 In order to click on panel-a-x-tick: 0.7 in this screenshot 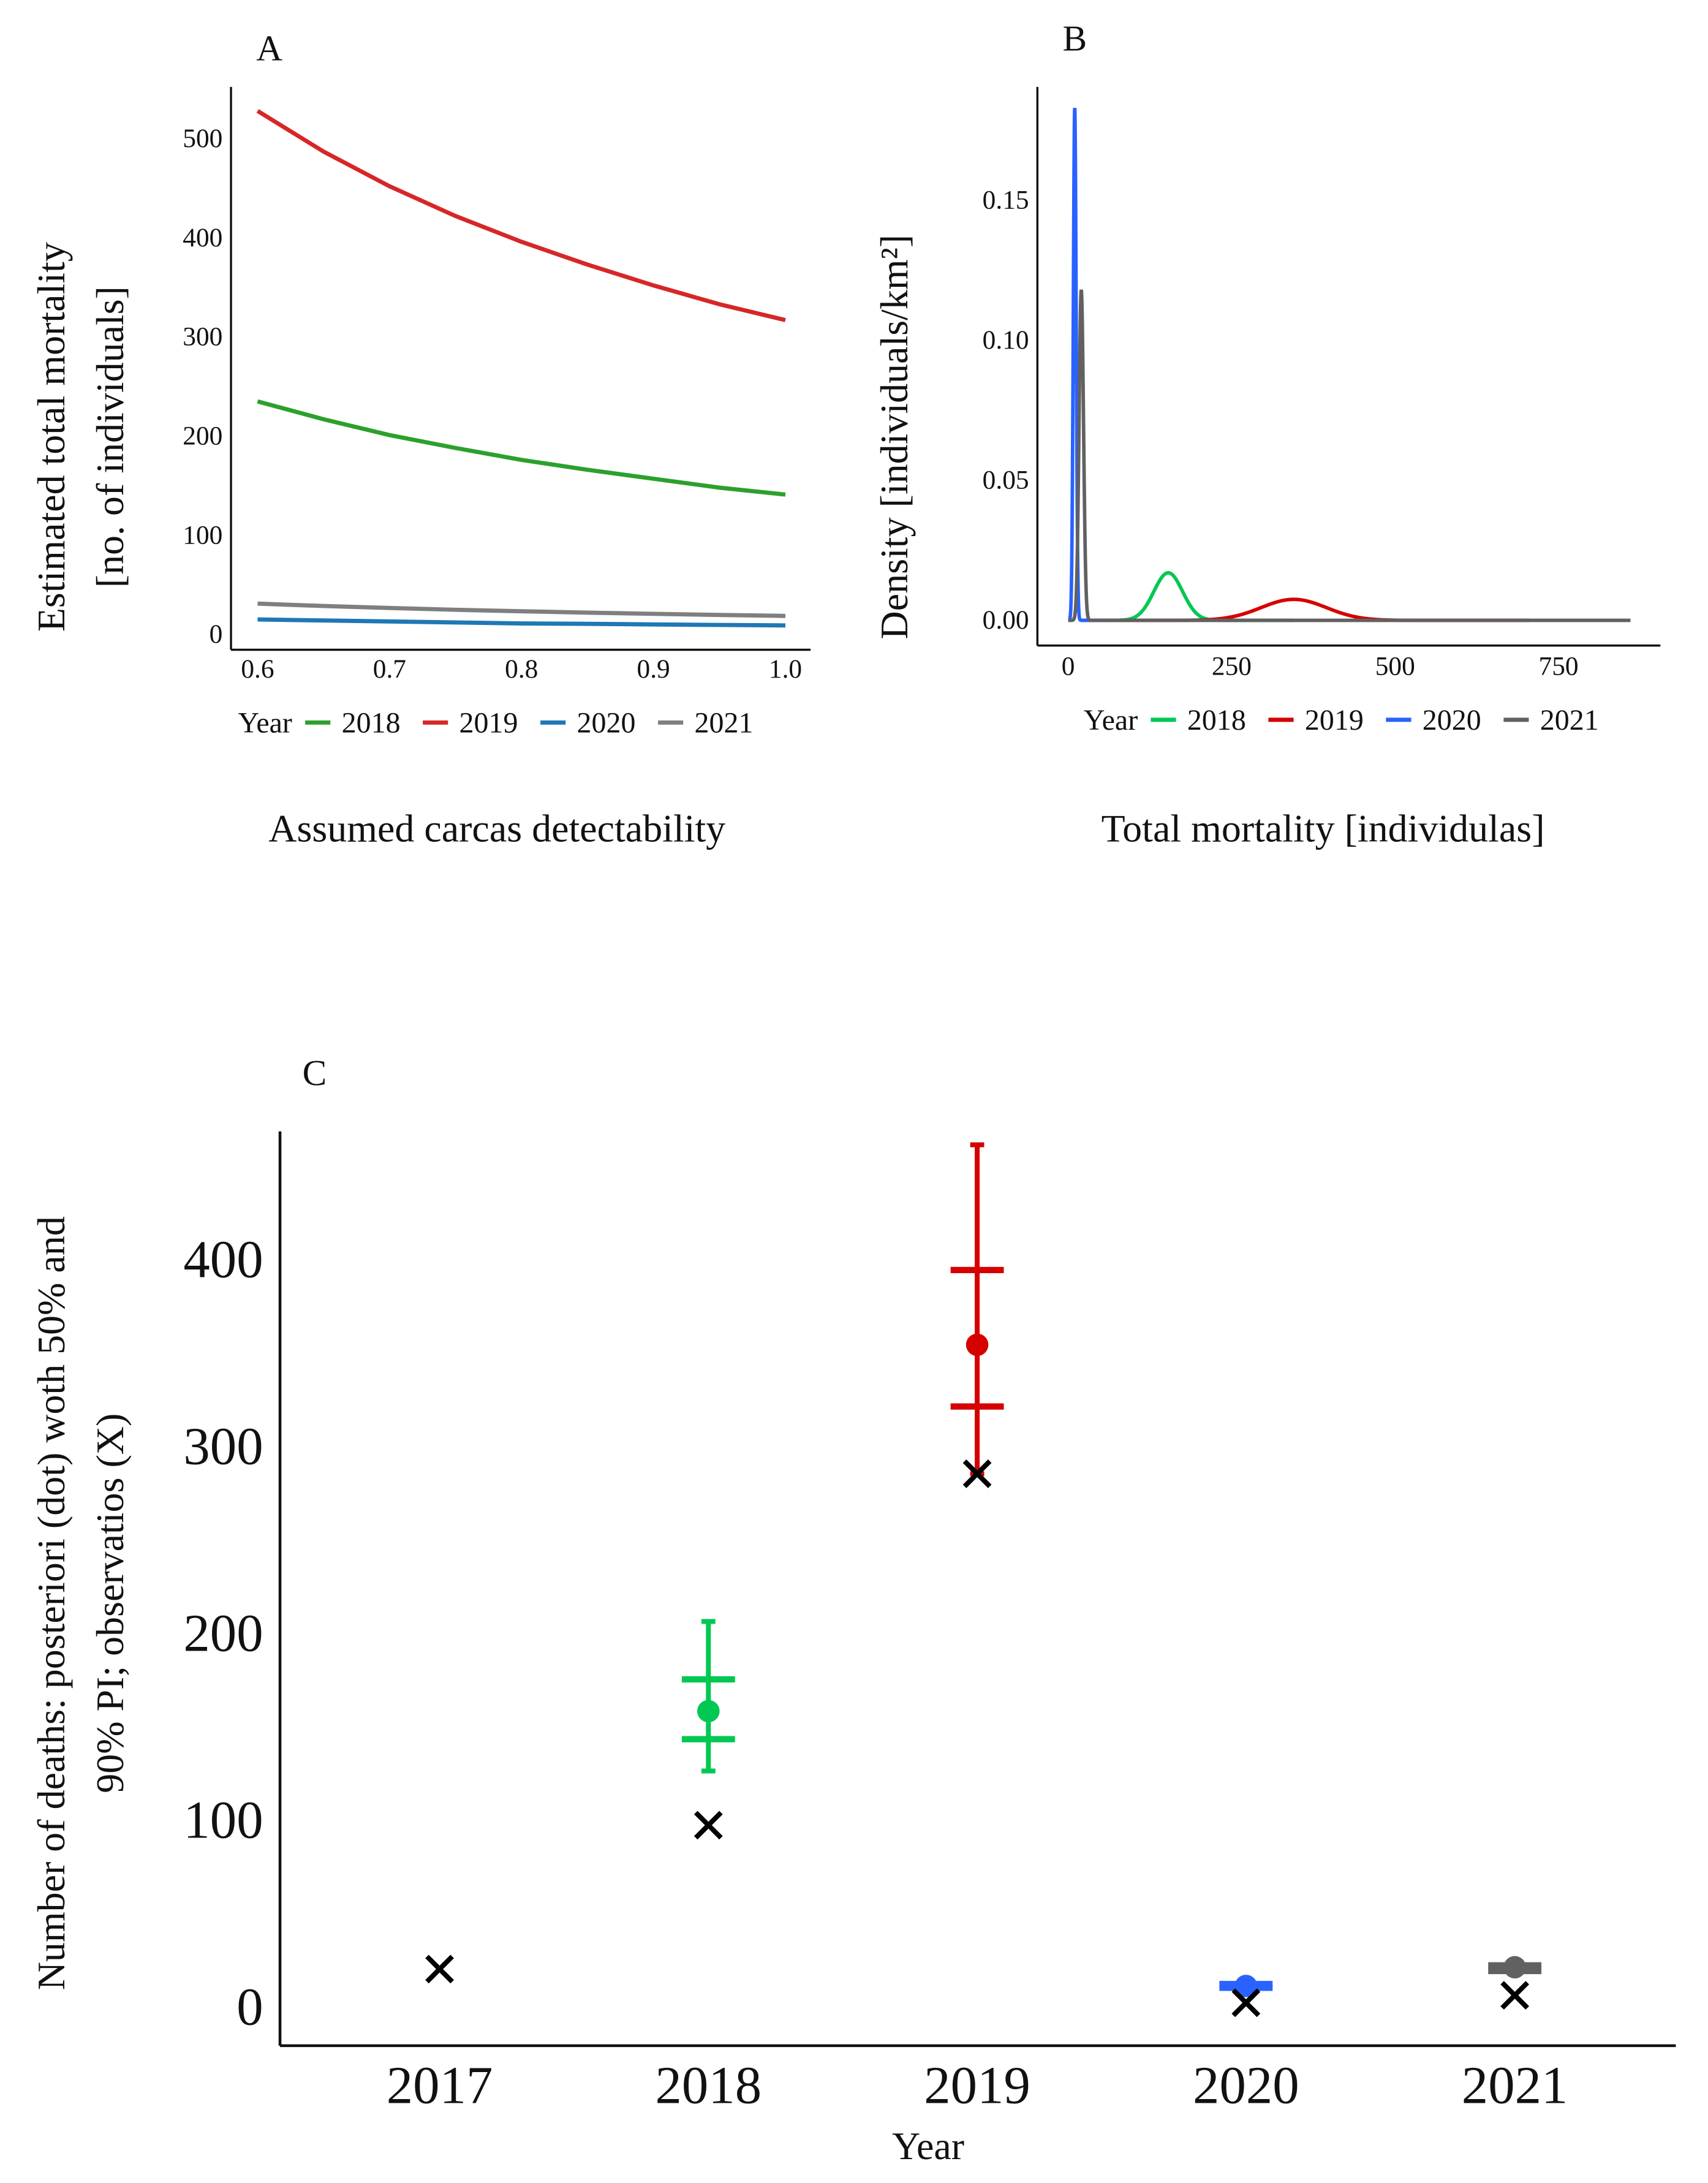, I will do `click(389, 669)`.